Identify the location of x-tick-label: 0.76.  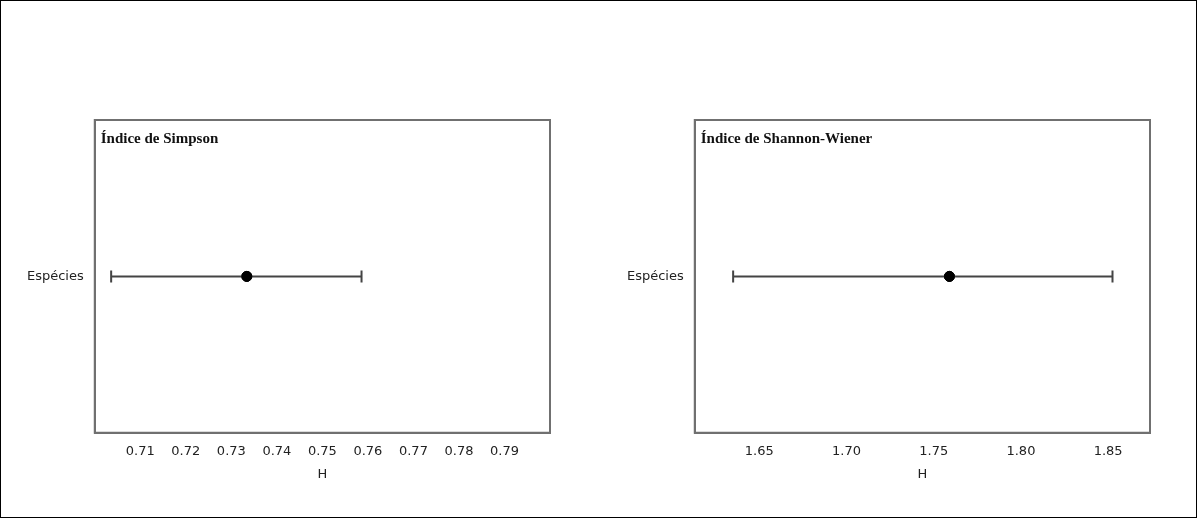
(368, 450).